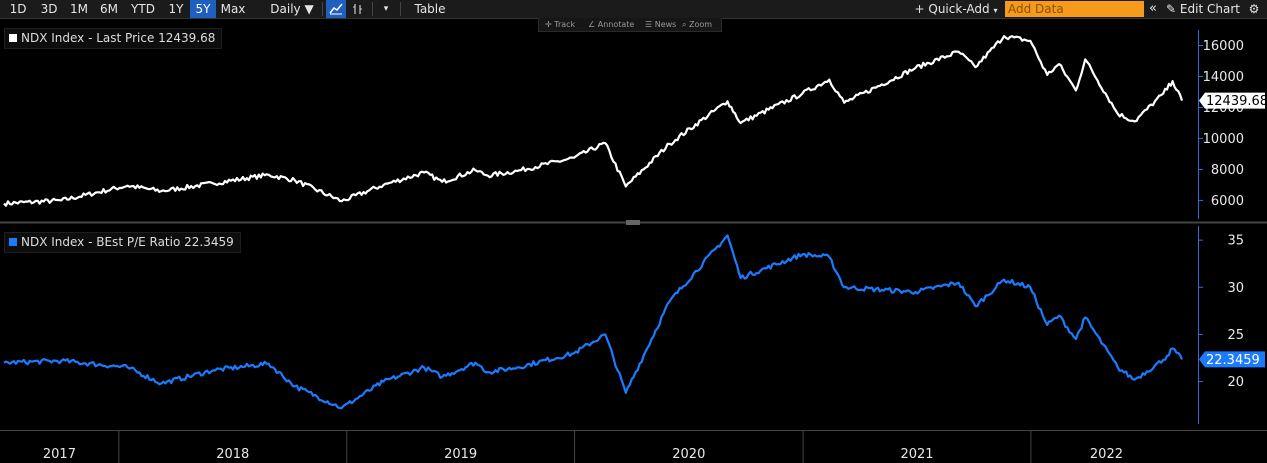 Image resolution: width=1267 pixels, height=463 pixels. I want to click on y-tick-label: 14000, so click(1223, 77).